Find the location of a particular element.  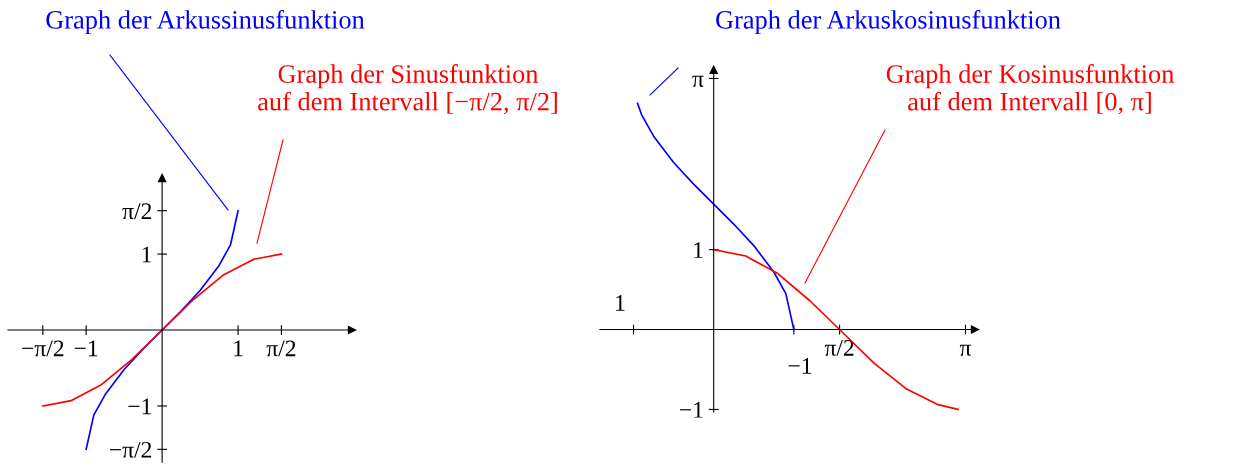

y-tick-label: −π/2 is located at coordinates (130, 449).